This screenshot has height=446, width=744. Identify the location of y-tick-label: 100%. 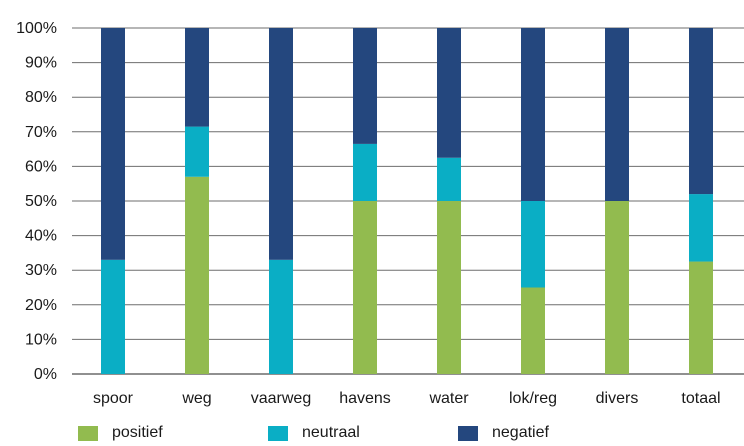
(36, 28).